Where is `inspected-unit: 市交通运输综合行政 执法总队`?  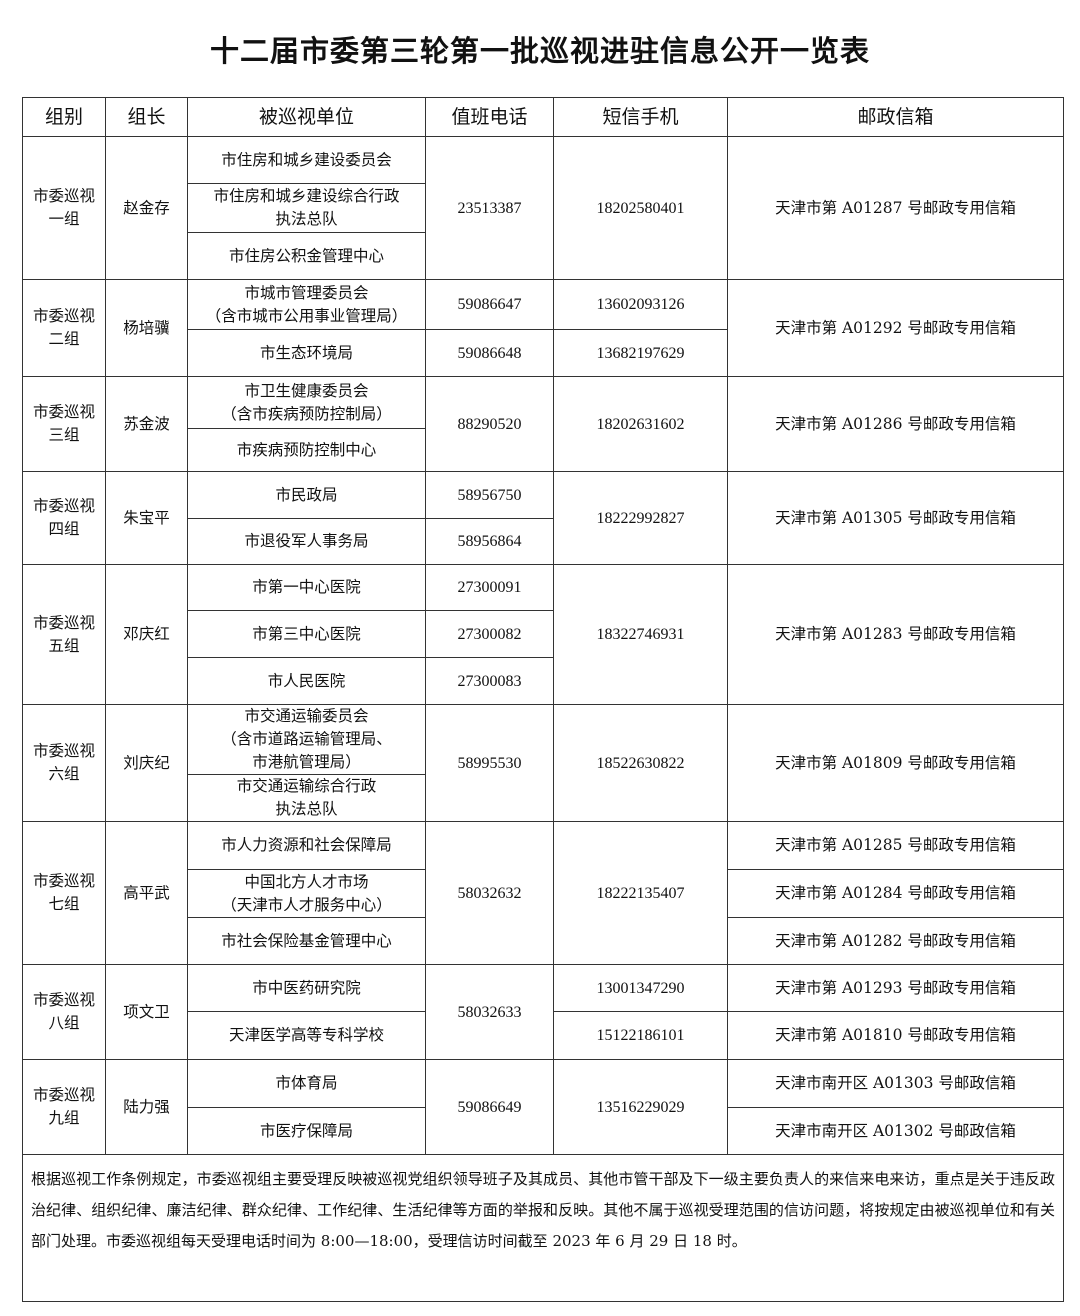
inspected-unit: 市交通运输综合行政 执法总队 is located at coordinates (306, 798).